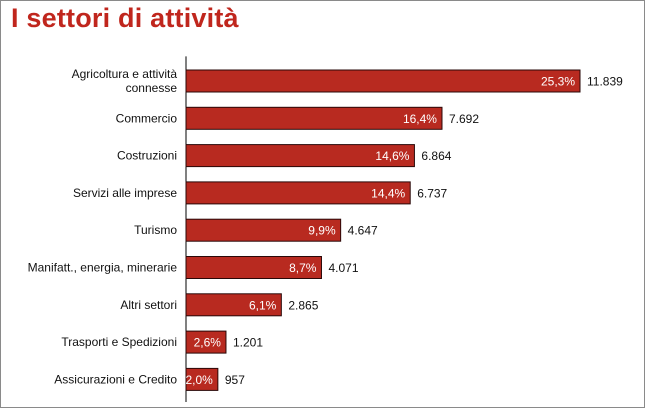 The height and width of the screenshot is (408, 645). I want to click on value-label: 957, so click(235, 380).